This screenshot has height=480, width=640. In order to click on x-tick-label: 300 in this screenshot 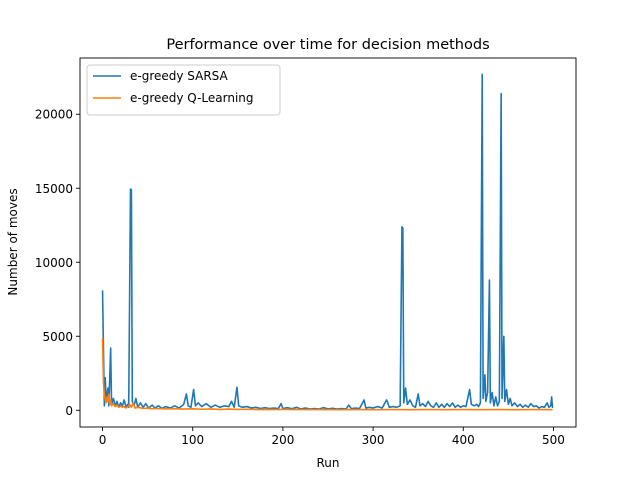, I will do `click(373, 440)`.